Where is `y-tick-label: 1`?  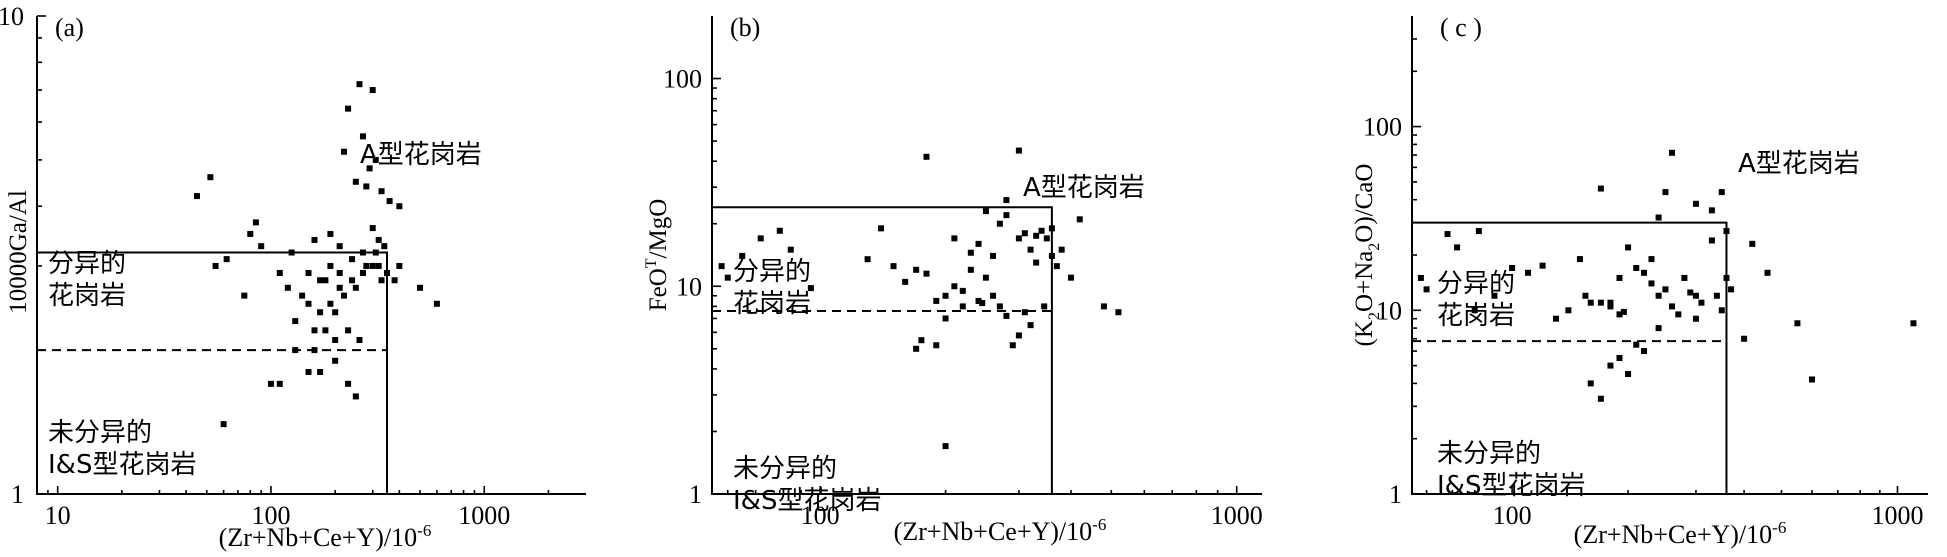
y-tick-label: 1 is located at coordinates (1395, 494).